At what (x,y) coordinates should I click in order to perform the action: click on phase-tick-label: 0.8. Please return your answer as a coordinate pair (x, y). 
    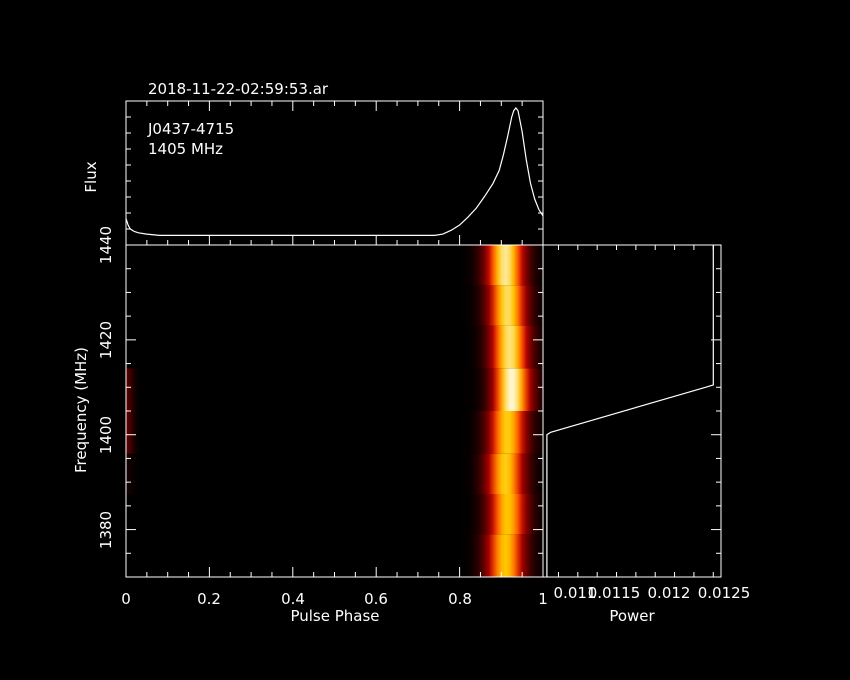
    Looking at the image, I should click on (460, 599).